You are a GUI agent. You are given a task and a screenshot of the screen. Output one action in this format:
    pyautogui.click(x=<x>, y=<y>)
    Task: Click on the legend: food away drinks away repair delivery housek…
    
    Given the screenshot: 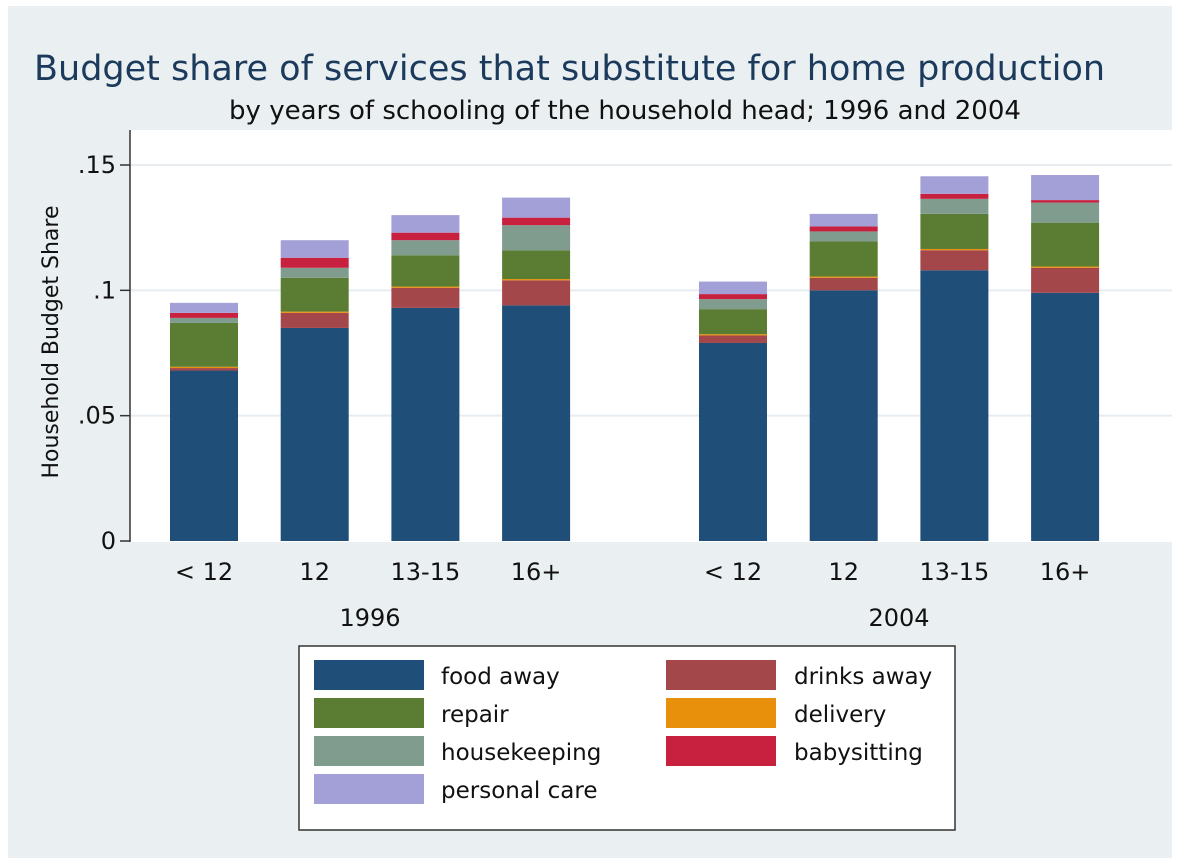 What is the action you would take?
    pyautogui.click(x=627, y=738)
    